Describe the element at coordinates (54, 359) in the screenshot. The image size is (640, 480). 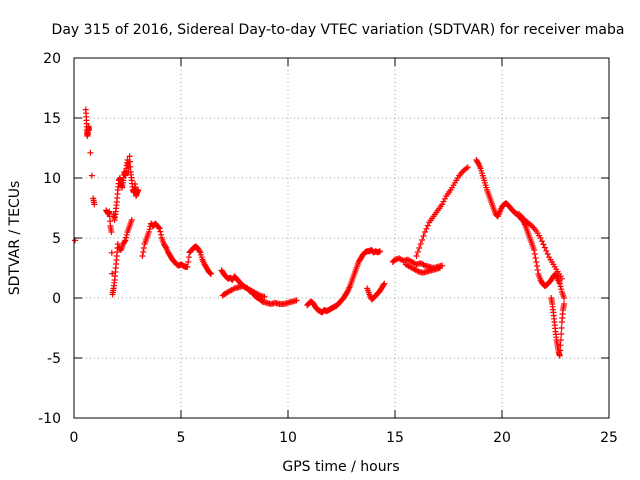
I see `y-tick-label: -5` at that location.